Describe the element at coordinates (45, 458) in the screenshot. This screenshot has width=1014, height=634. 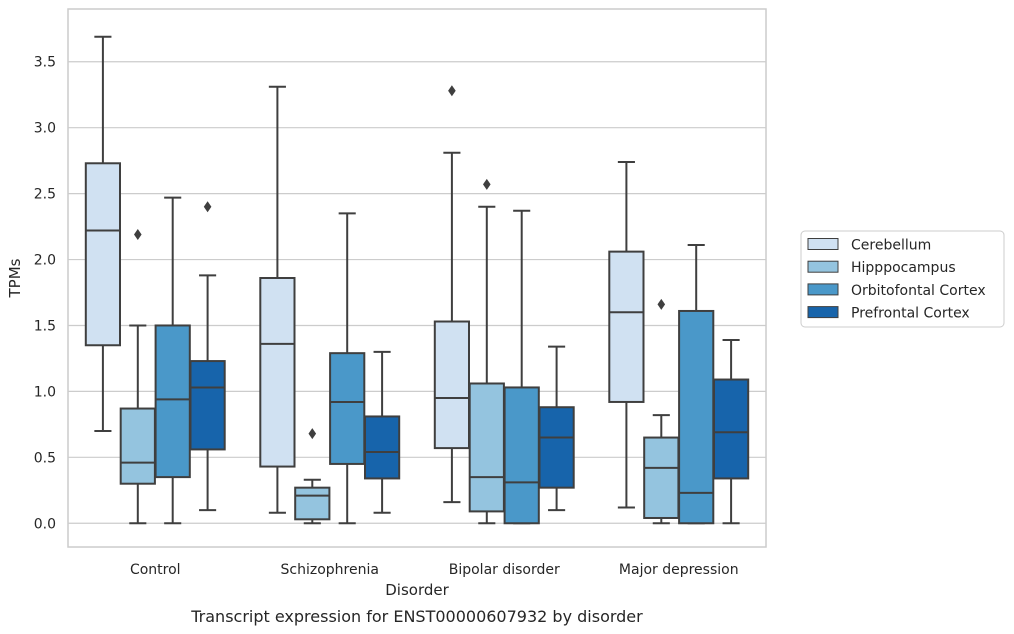
I see `y-tick-label: 0.5` at that location.